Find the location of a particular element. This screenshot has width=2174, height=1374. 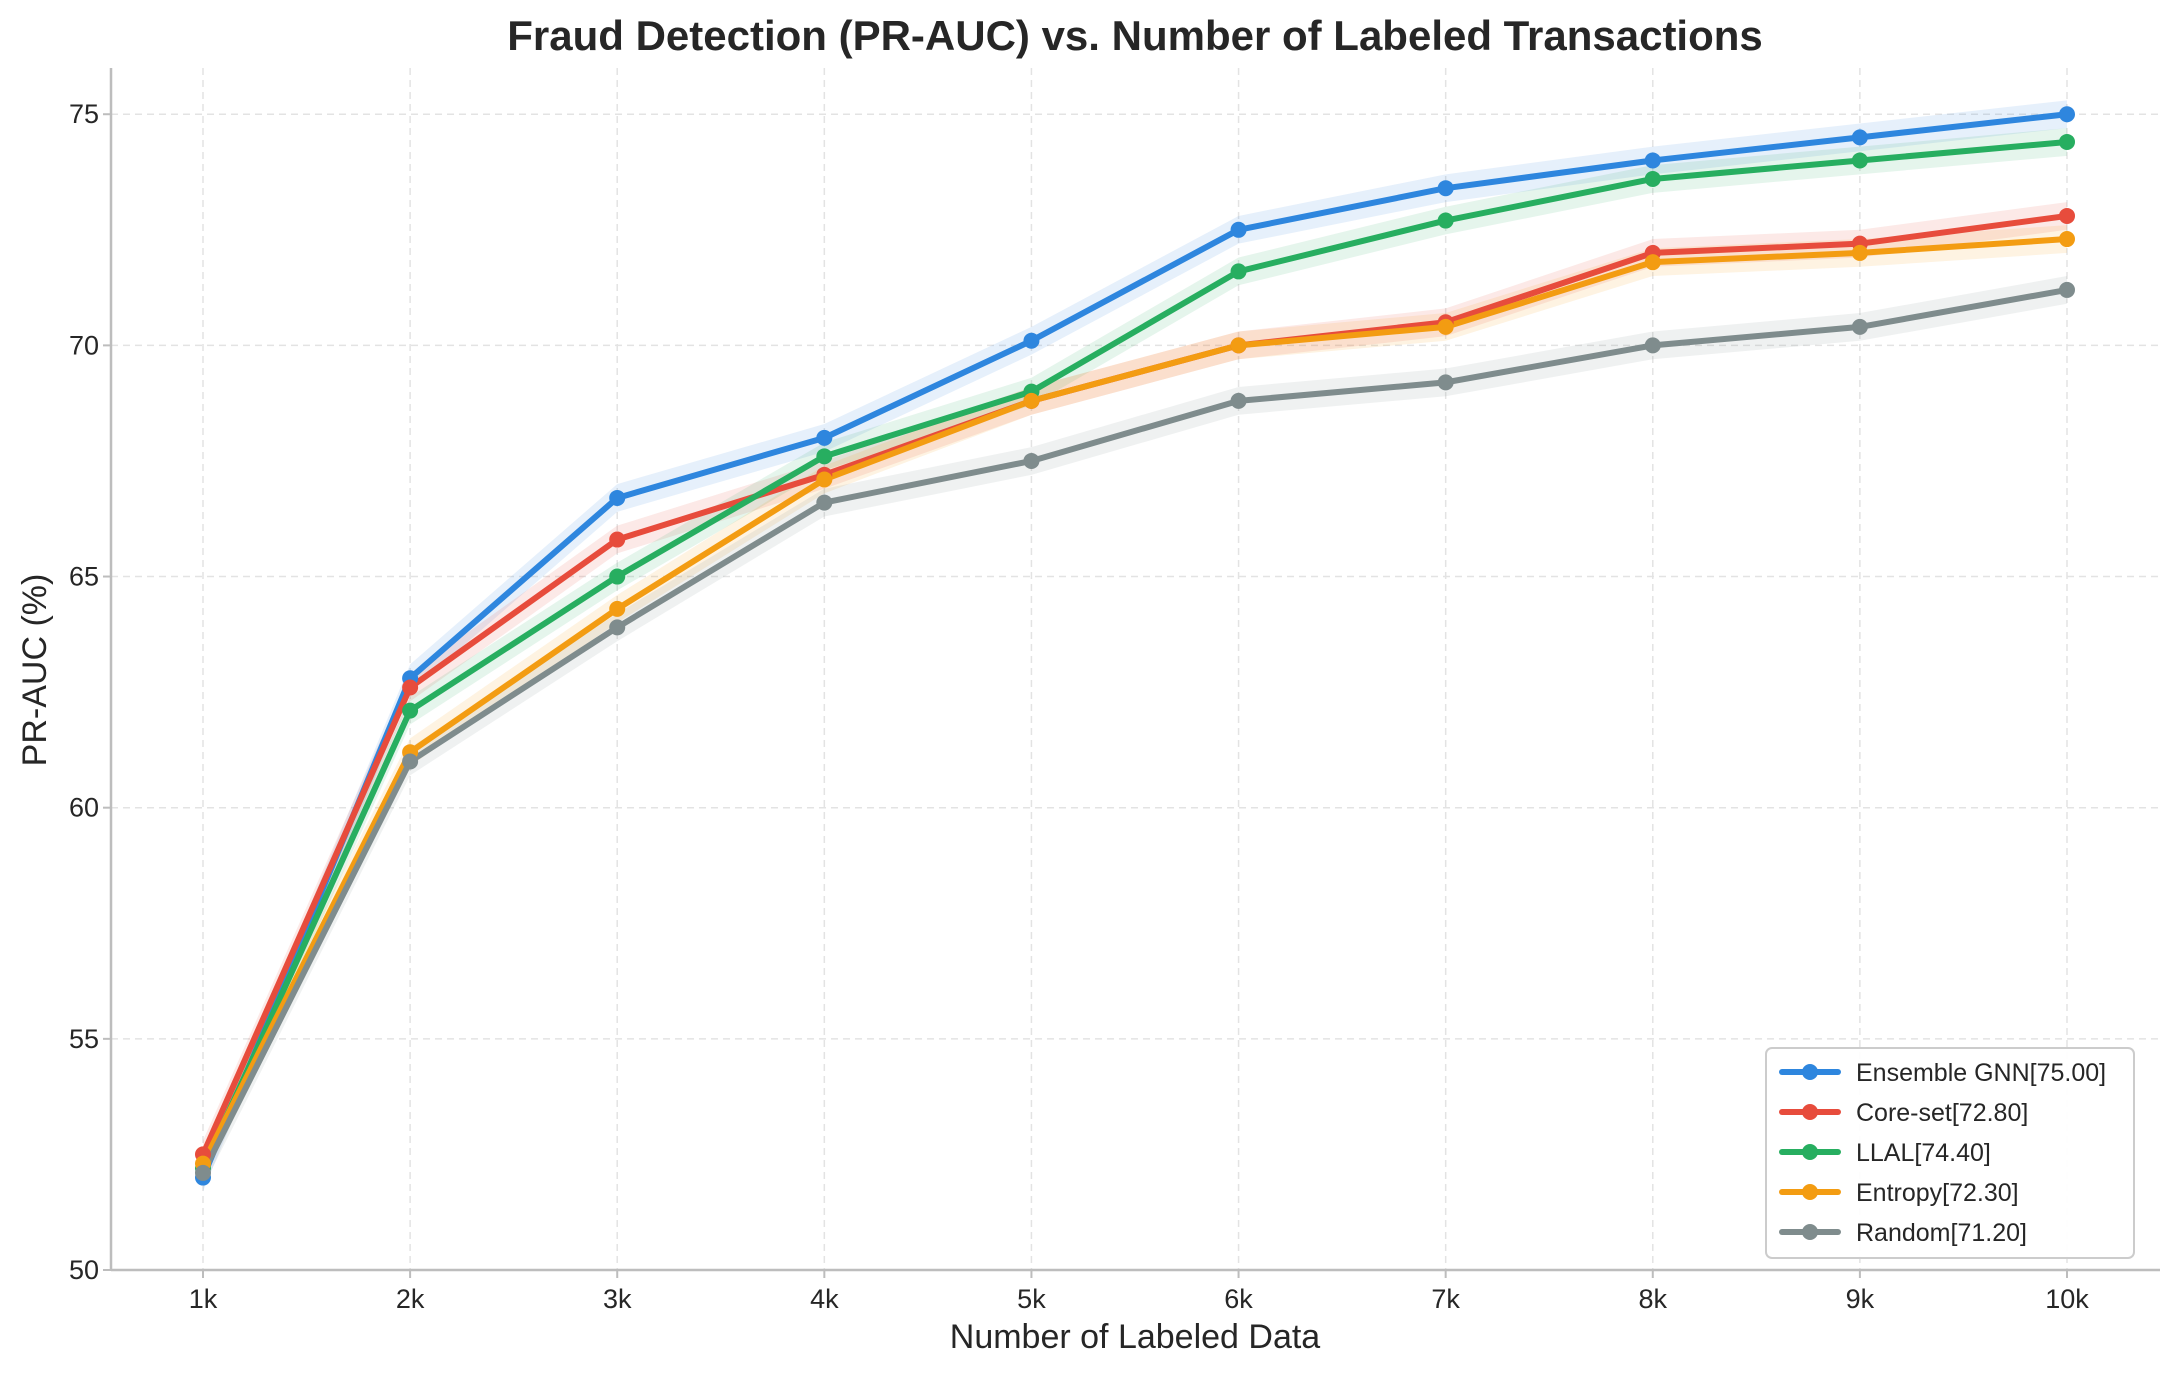

y-axis-ticks: 50 55 60 65 70 75 is located at coordinates (90, 692).